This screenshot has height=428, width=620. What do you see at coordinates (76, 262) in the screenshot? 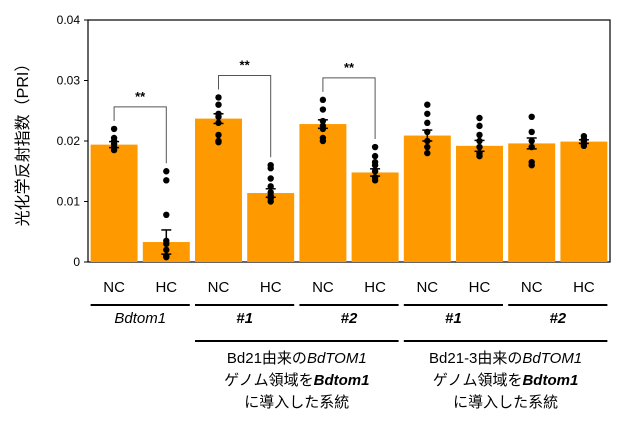
I see `y-tick-label: 0` at bounding box center [76, 262].